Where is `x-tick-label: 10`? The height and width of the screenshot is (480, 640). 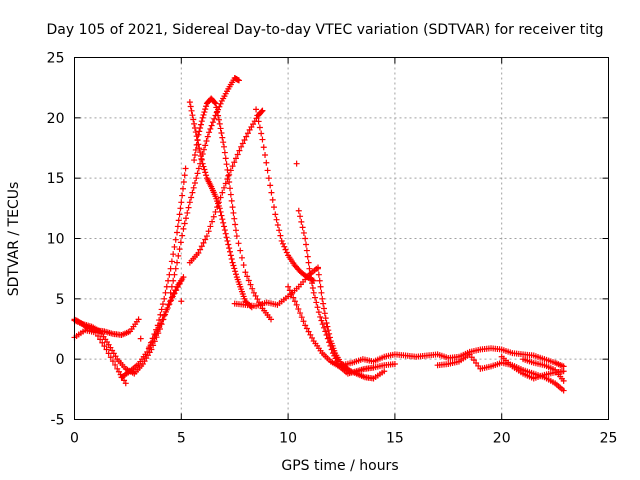 x-tick-label: 10 is located at coordinates (288, 439).